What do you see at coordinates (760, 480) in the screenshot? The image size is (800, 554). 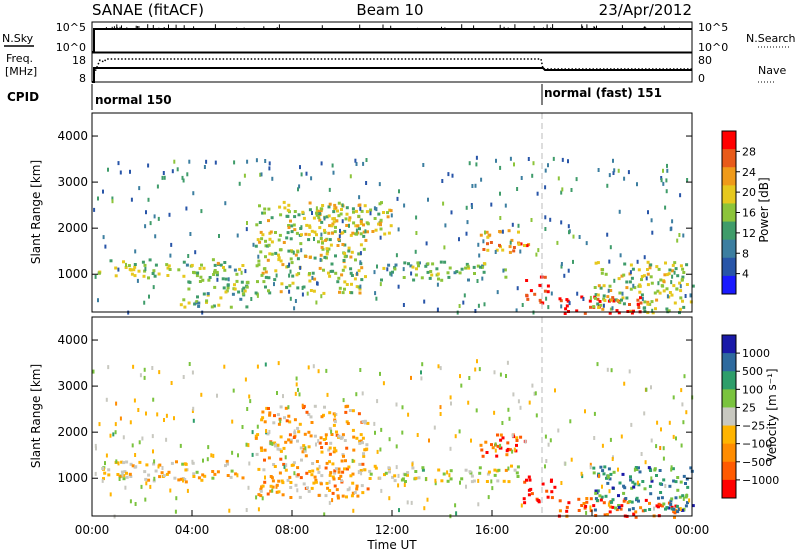 I see `velocity-colorbar-tick-label: −1000` at bounding box center [760, 480].